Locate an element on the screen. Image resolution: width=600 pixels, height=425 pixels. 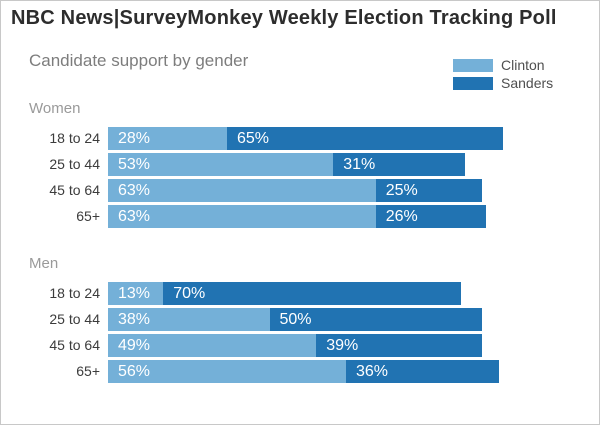
chart-subtitle: Candidate support by gender is located at coordinates (139, 60).